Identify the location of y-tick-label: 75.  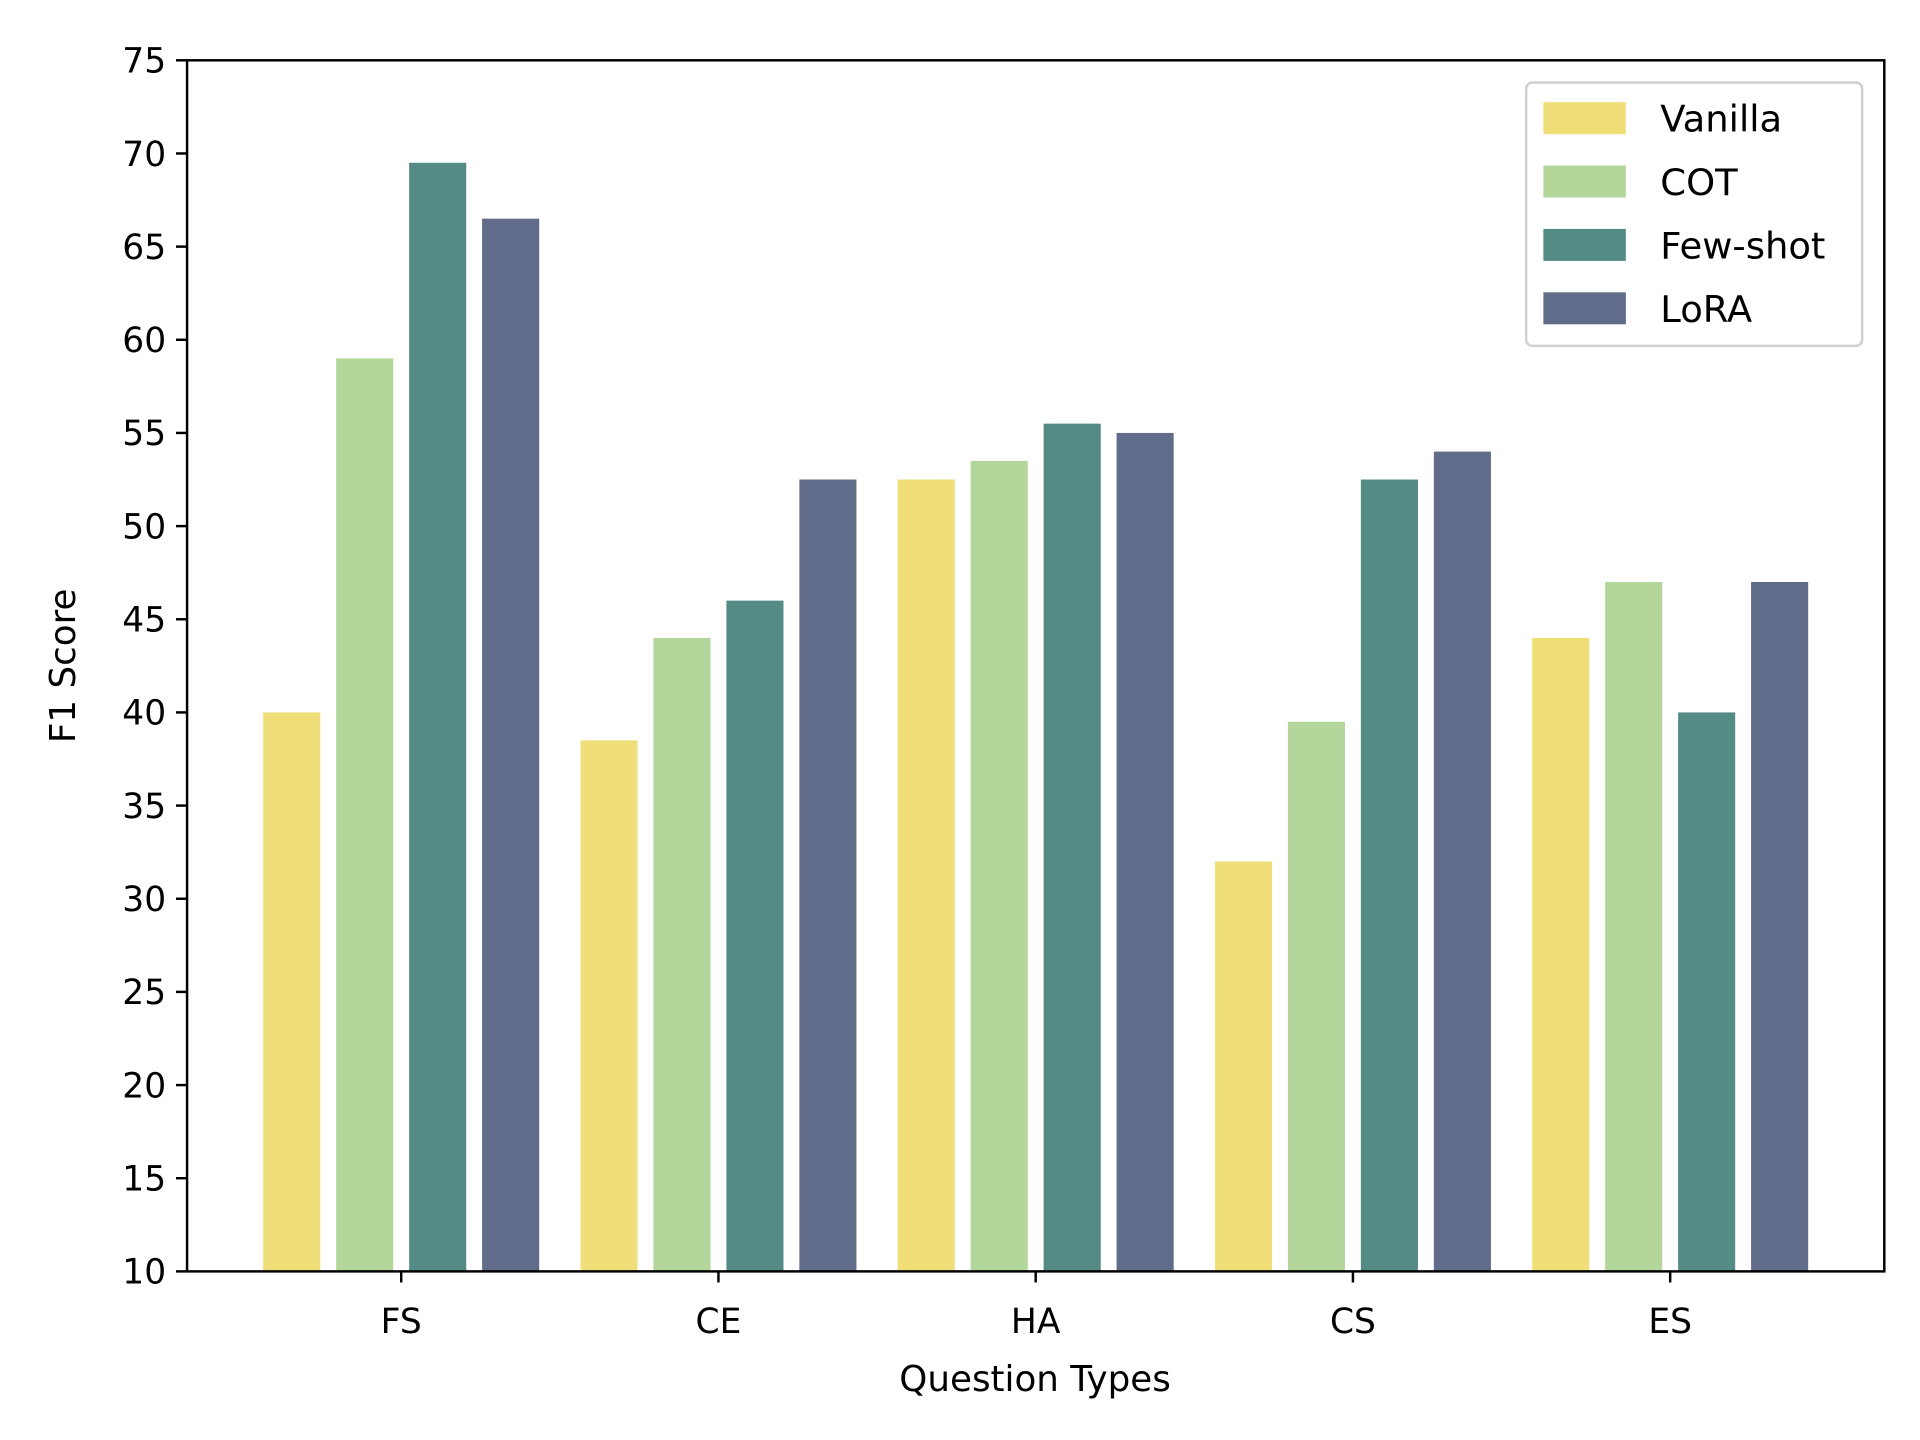
(144, 62).